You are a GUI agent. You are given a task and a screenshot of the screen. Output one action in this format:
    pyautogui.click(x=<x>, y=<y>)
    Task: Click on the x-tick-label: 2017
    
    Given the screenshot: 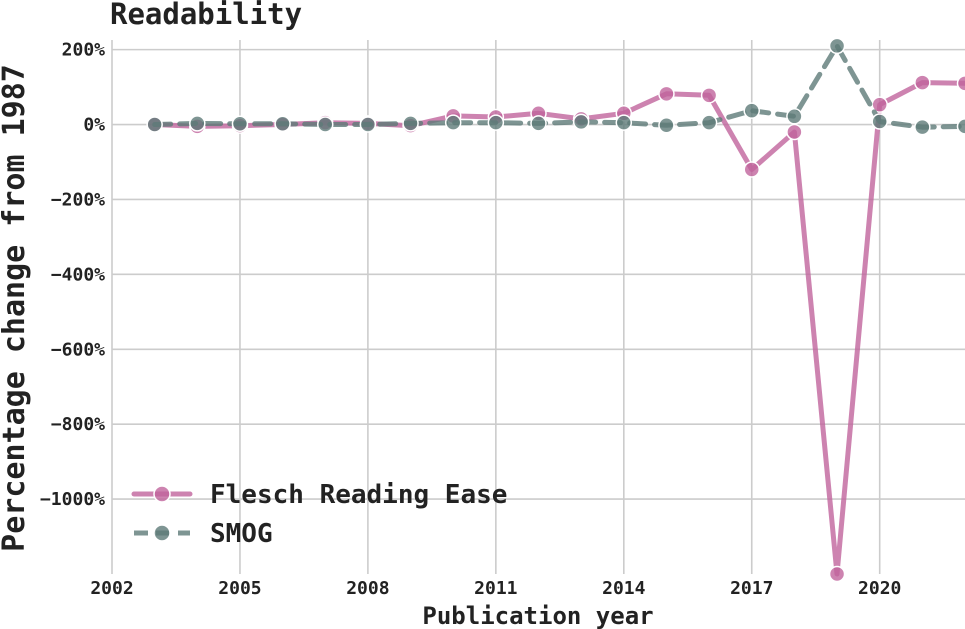 What is the action you would take?
    pyautogui.click(x=751, y=588)
    